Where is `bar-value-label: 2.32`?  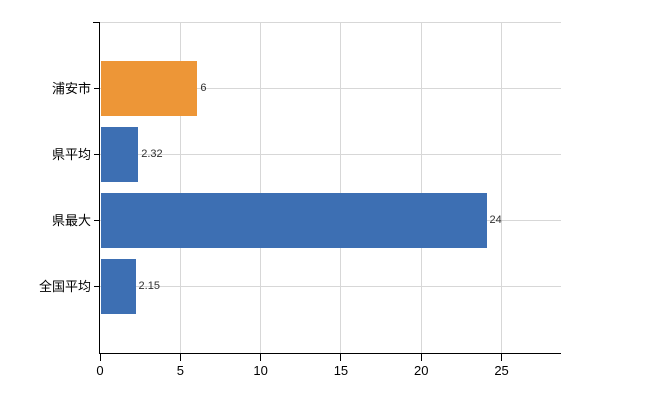 bar-value-label: 2.32 is located at coordinates (152, 154).